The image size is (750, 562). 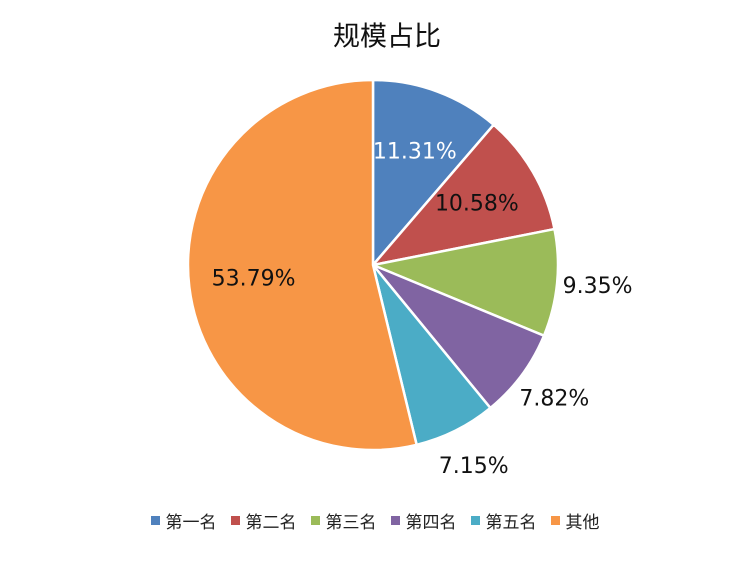 I want to click on legend-item: 其他, so click(x=575, y=520).